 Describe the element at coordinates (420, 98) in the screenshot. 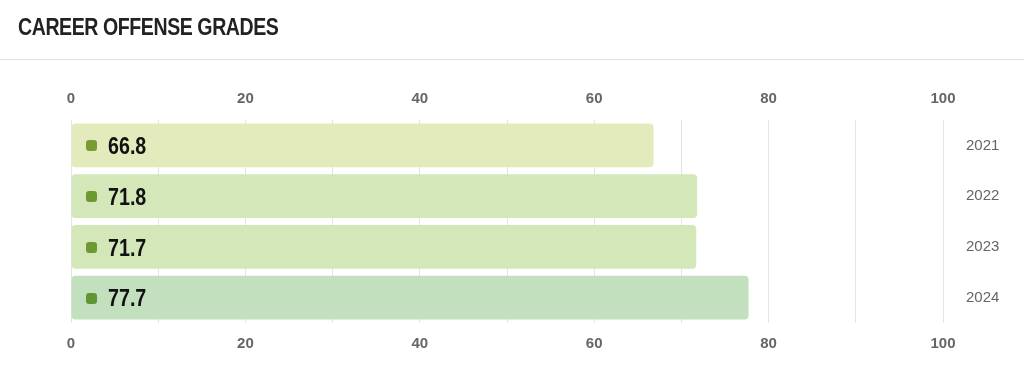

I see `x2-tick-label: 40` at that location.